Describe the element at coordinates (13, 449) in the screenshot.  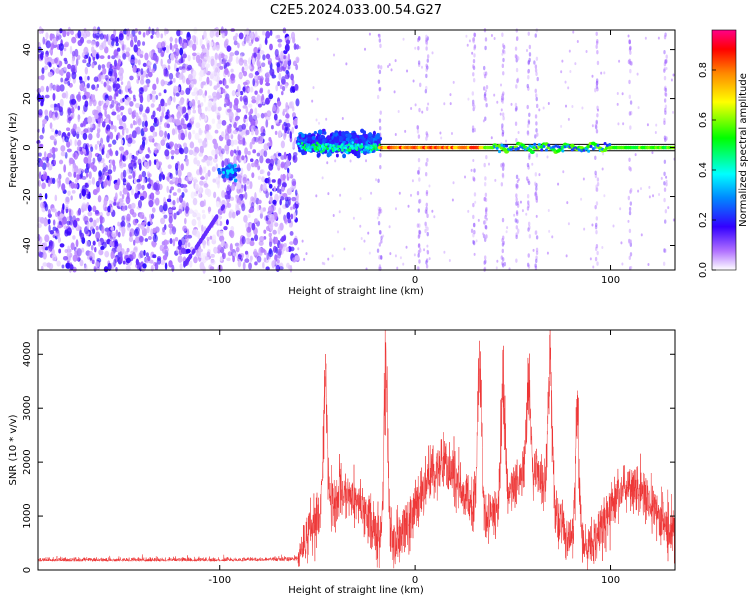
I see `snr-ylabel: SNR (10 * v/v)` at that location.